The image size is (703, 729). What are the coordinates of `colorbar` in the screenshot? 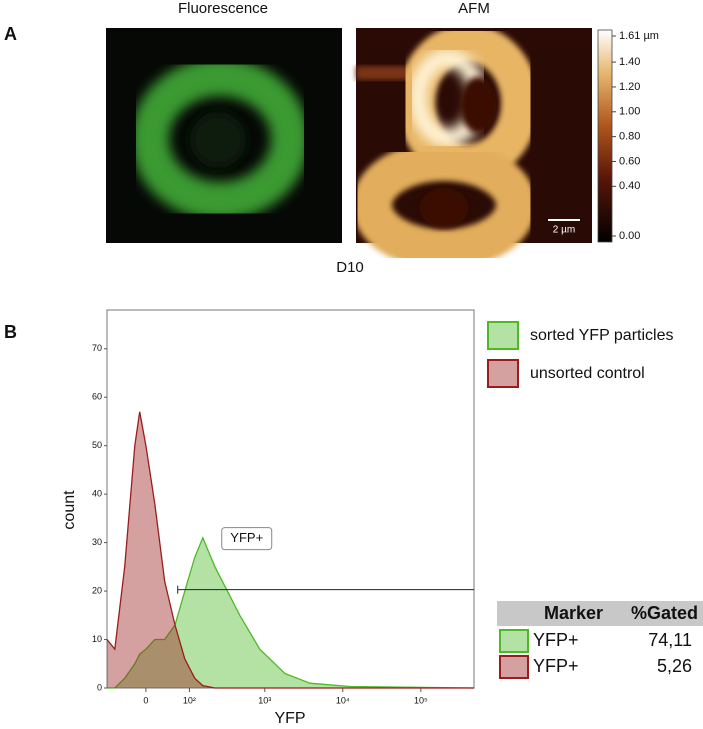 It's located at (605, 136).